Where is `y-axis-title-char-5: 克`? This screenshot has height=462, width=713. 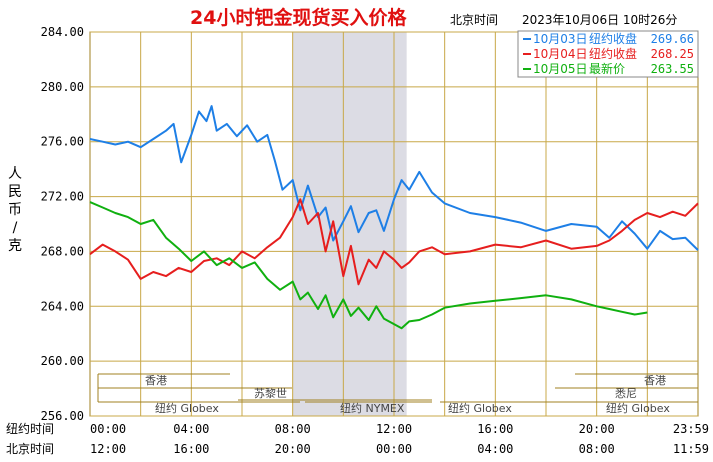 y-axis-title-char-5: 克 is located at coordinates (15, 246).